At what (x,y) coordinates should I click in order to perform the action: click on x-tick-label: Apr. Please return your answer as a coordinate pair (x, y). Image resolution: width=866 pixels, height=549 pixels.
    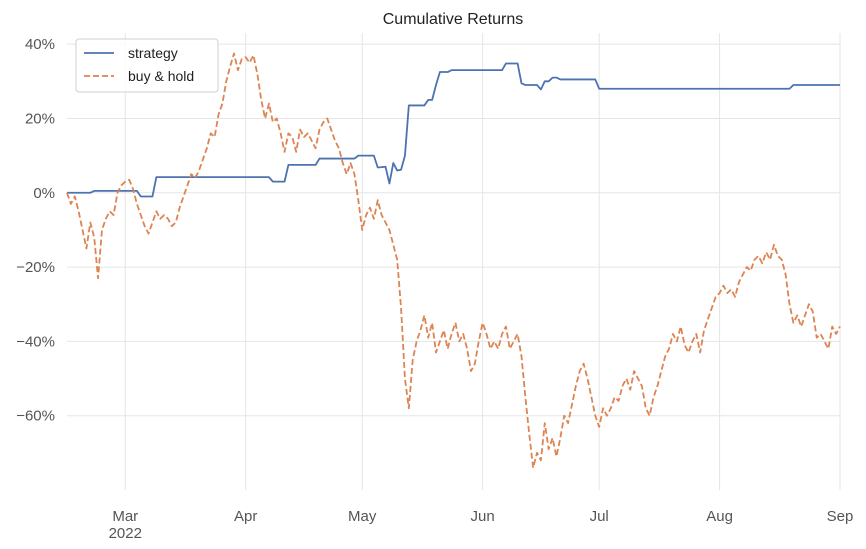
    Looking at the image, I should click on (245, 516).